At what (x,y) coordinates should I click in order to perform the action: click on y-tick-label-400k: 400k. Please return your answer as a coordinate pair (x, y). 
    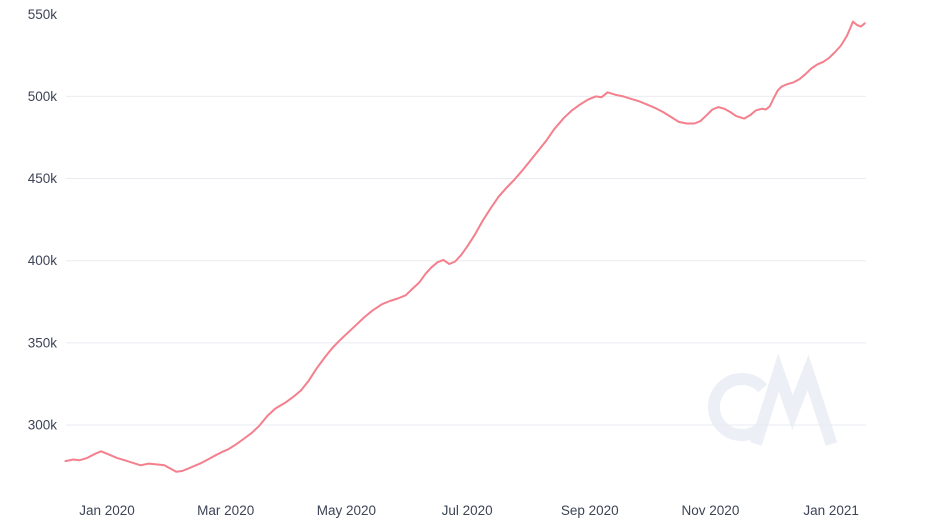
    Looking at the image, I should click on (43, 260).